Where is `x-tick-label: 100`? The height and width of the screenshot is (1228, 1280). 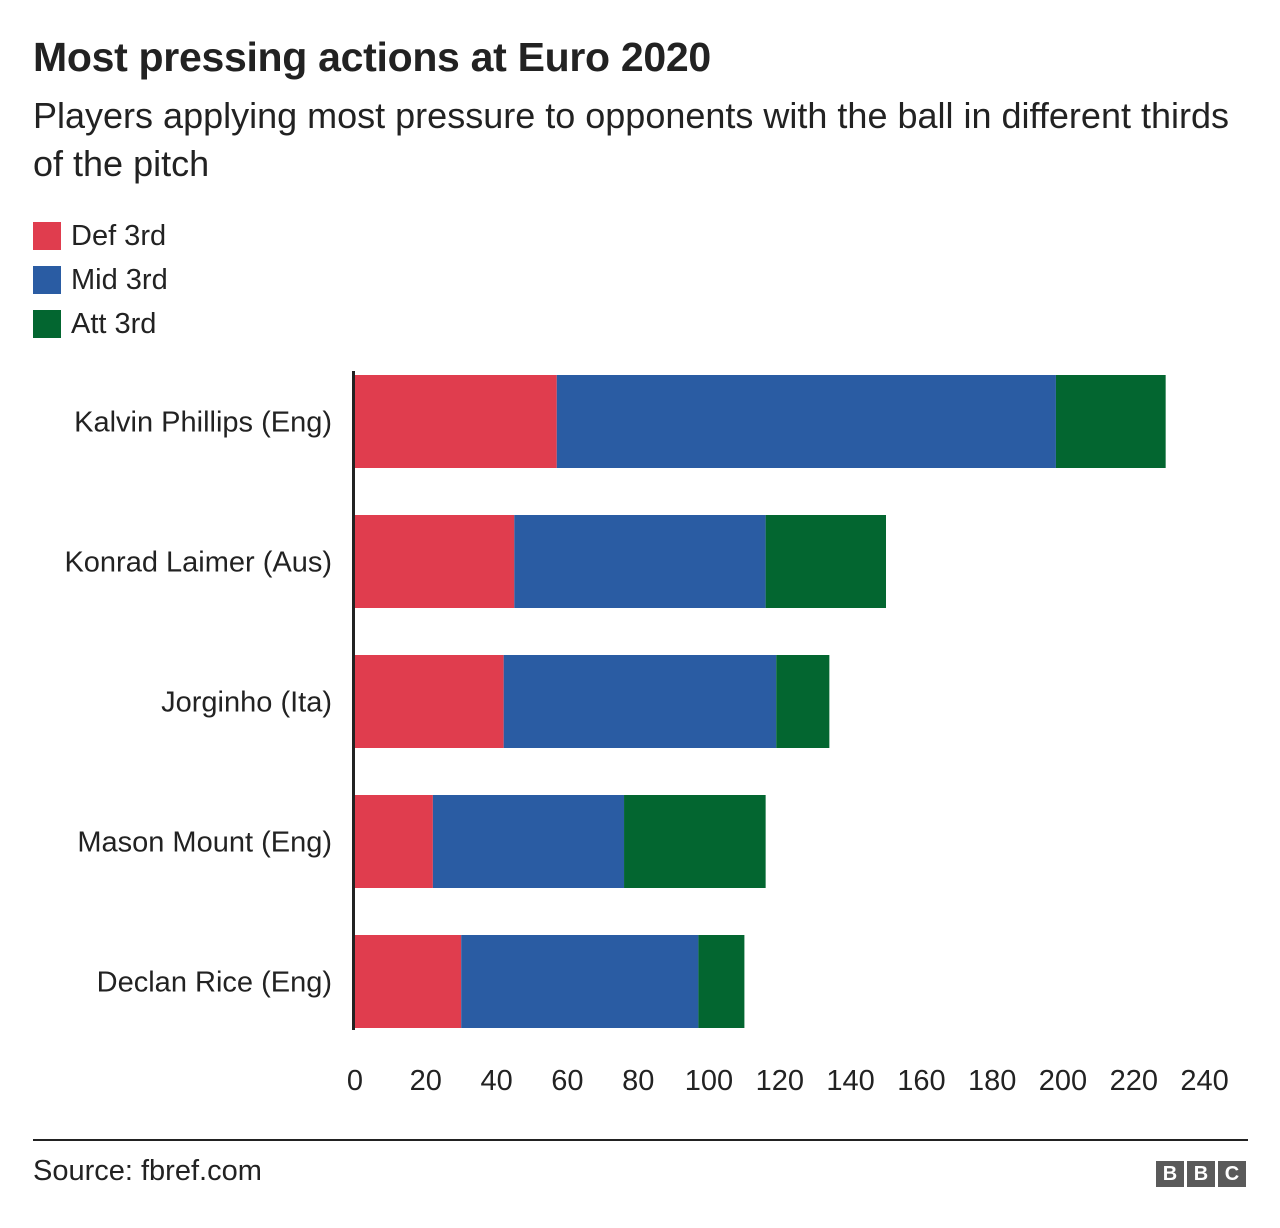 x-tick-label: 100 is located at coordinates (709, 1081).